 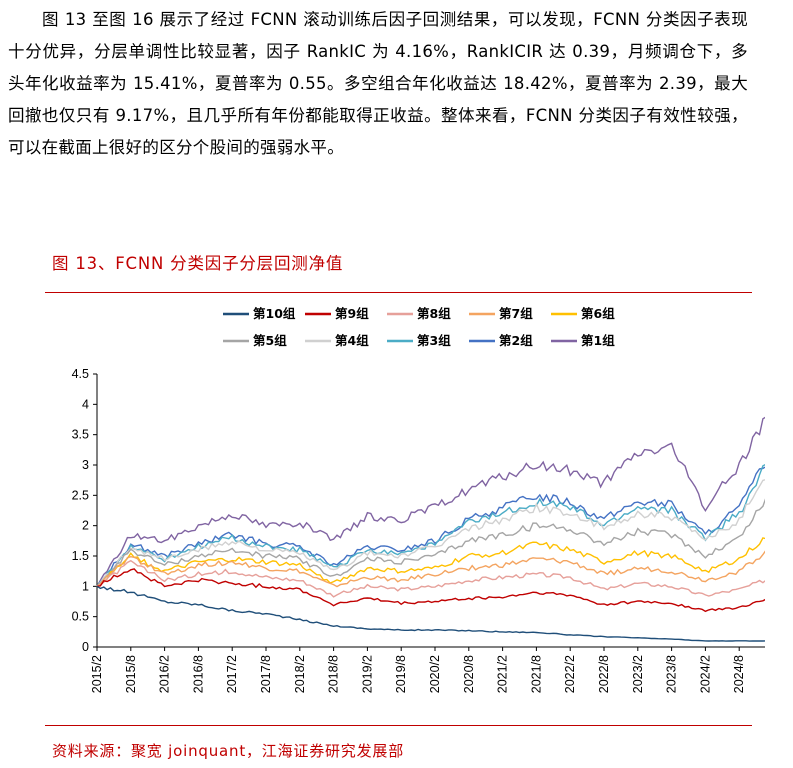 What do you see at coordinates (80, 617) in the screenshot?
I see `y-tick-label: 0.5` at bounding box center [80, 617].